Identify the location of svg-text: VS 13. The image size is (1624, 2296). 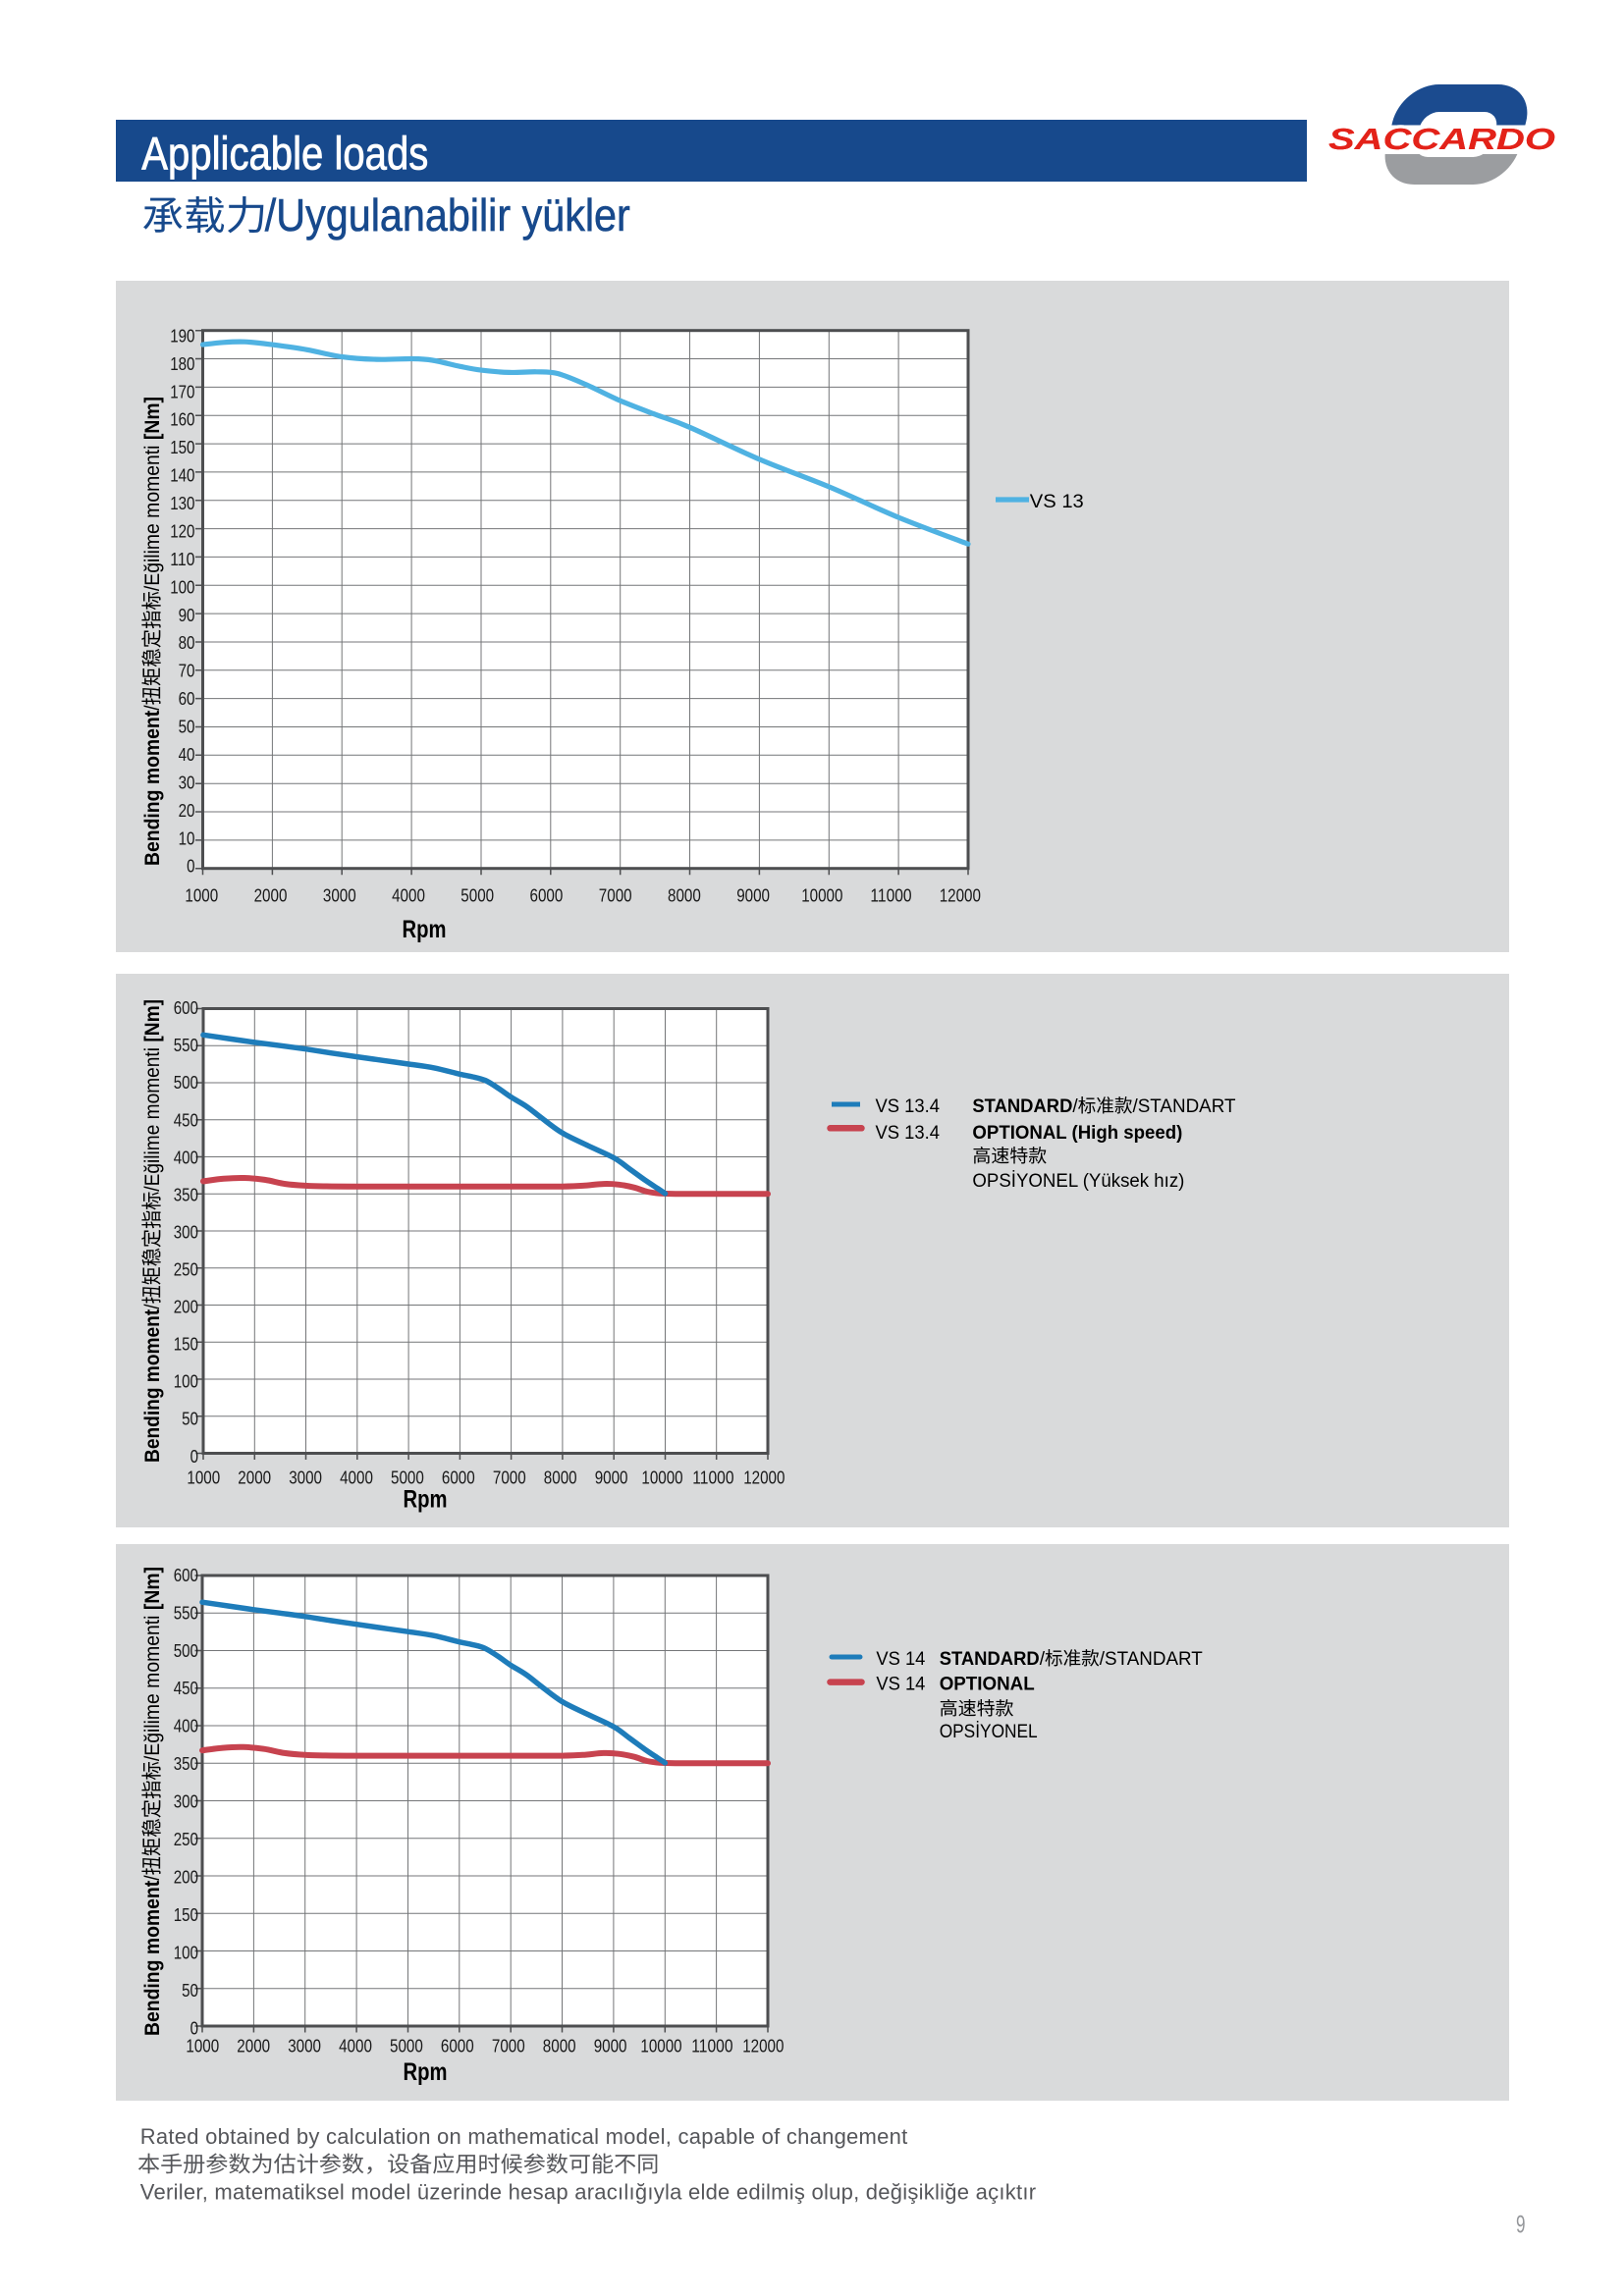
(1057, 502).